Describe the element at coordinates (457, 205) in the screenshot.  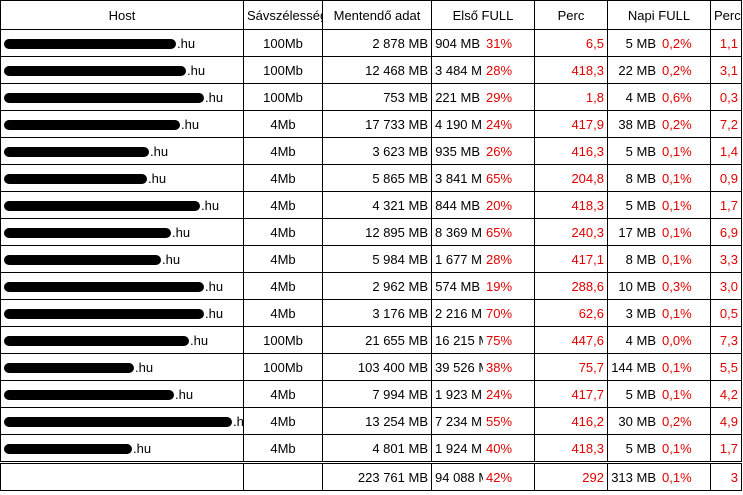
I see `first-full-cell: 844 MB` at that location.